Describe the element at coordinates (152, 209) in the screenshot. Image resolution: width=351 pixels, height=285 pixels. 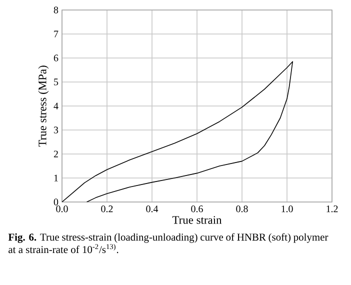
I see `x-tick-label: 0.4` at that location.